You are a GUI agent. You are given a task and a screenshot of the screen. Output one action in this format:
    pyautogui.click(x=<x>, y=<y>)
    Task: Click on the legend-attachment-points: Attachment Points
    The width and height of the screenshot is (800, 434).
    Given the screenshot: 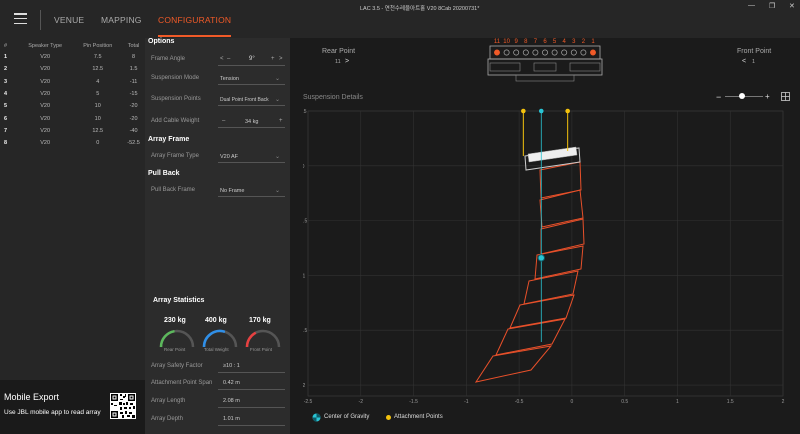 What is the action you would take?
    pyautogui.click(x=418, y=417)
    